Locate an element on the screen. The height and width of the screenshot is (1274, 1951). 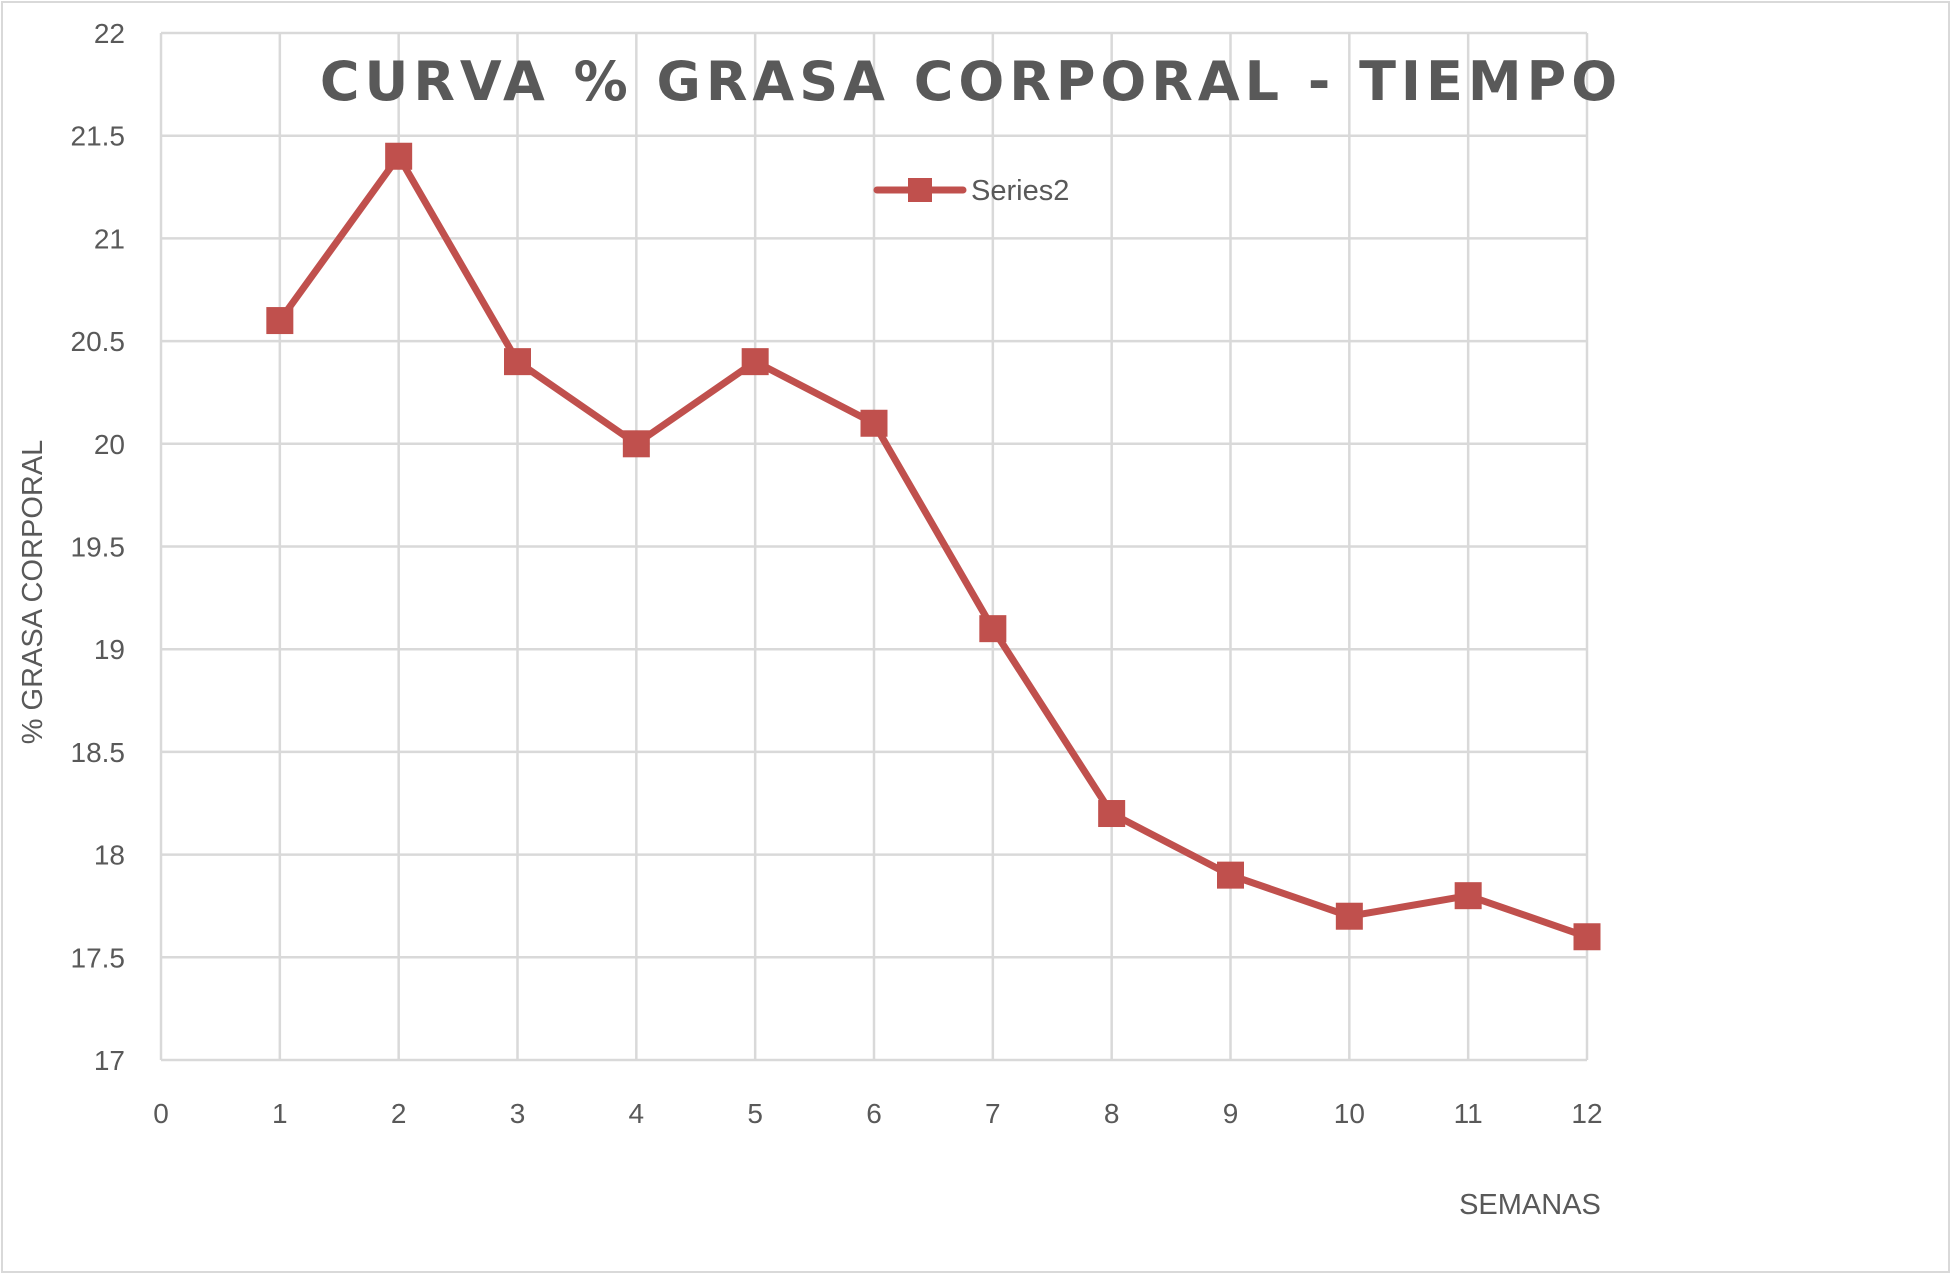
y-axis-title: % GRASA CORPORAL is located at coordinates (33, 592).